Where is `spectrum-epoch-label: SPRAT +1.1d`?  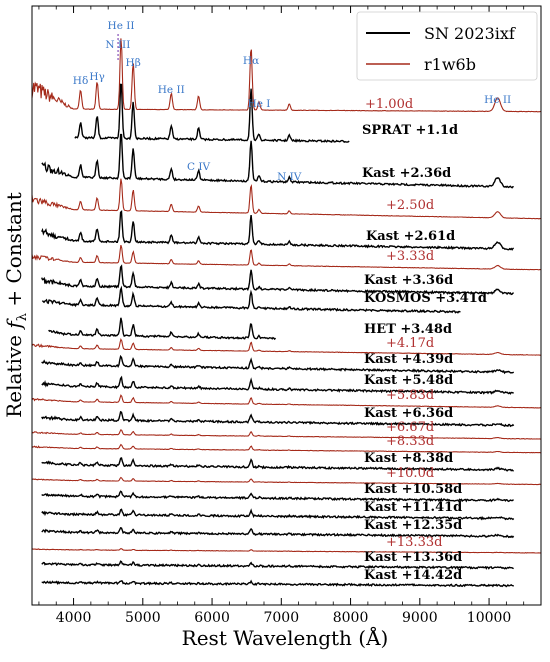 spectrum-epoch-label: SPRAT +1.1d is located at coordinates (410, 130).